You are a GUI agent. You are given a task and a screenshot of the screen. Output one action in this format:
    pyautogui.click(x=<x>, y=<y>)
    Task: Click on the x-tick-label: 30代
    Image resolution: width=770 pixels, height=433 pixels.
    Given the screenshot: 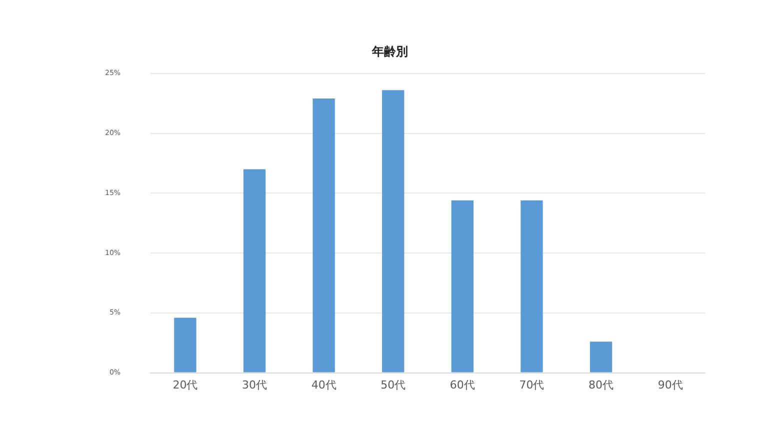 What is the action you would take?
    pyautogui.click(x=255, y=385)
    